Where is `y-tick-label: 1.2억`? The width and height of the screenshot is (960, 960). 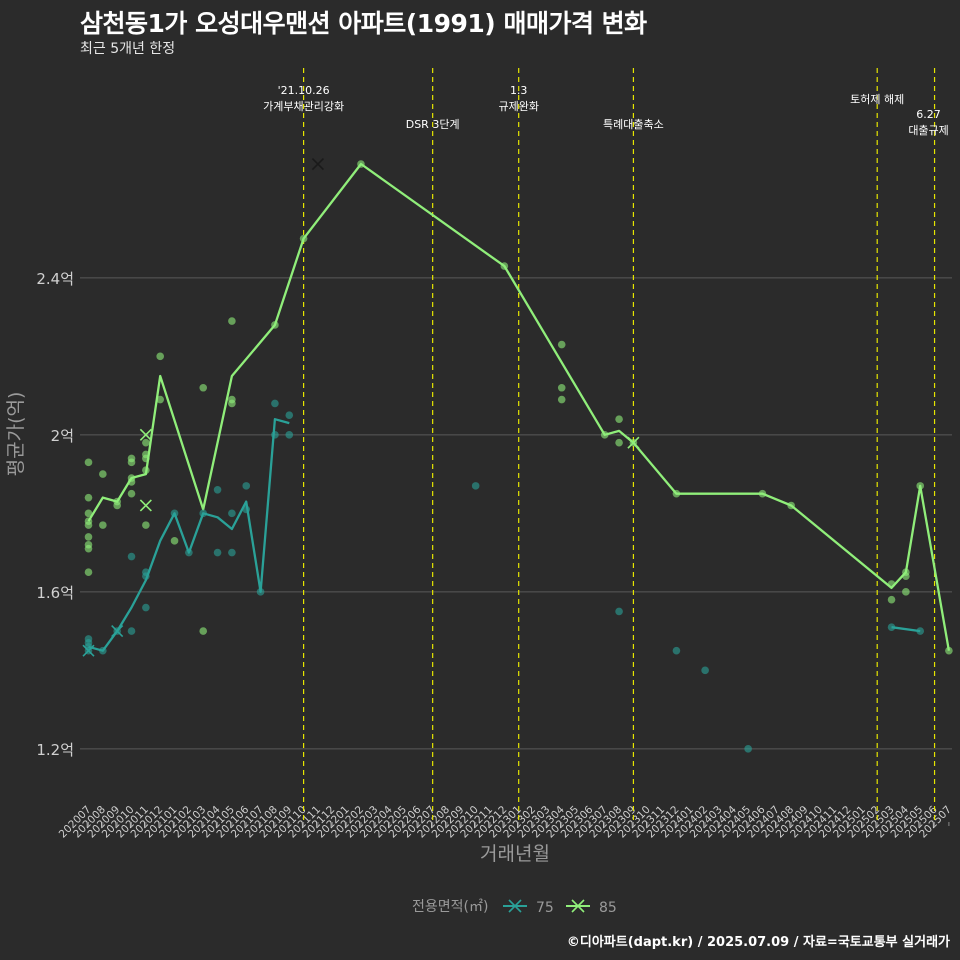
y-tick-label: 1.2억 is located at coordinates (55, 750).